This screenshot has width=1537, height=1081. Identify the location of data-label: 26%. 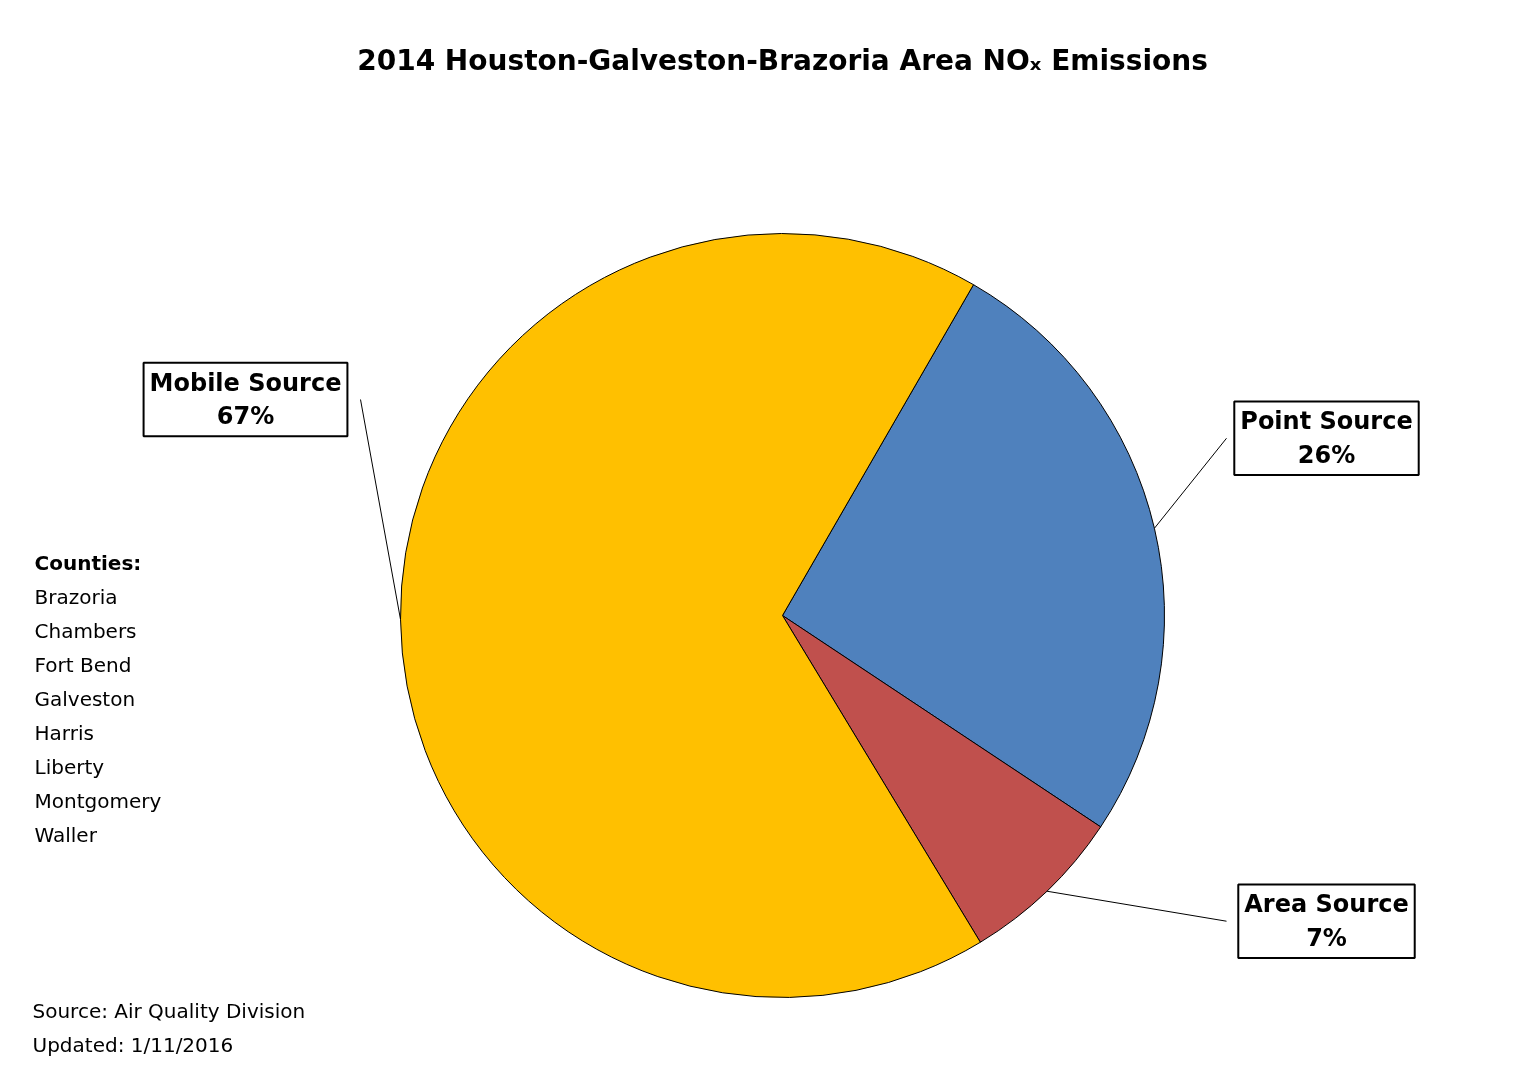
(1326, 455).